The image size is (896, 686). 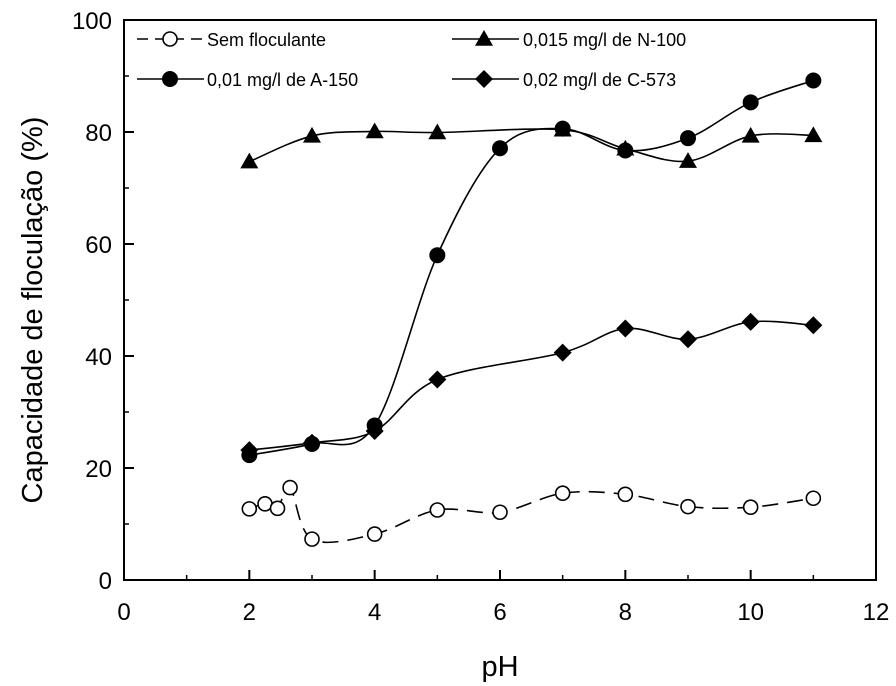 I want to click on y-tick-label: 60, so click(x=98, y=245).